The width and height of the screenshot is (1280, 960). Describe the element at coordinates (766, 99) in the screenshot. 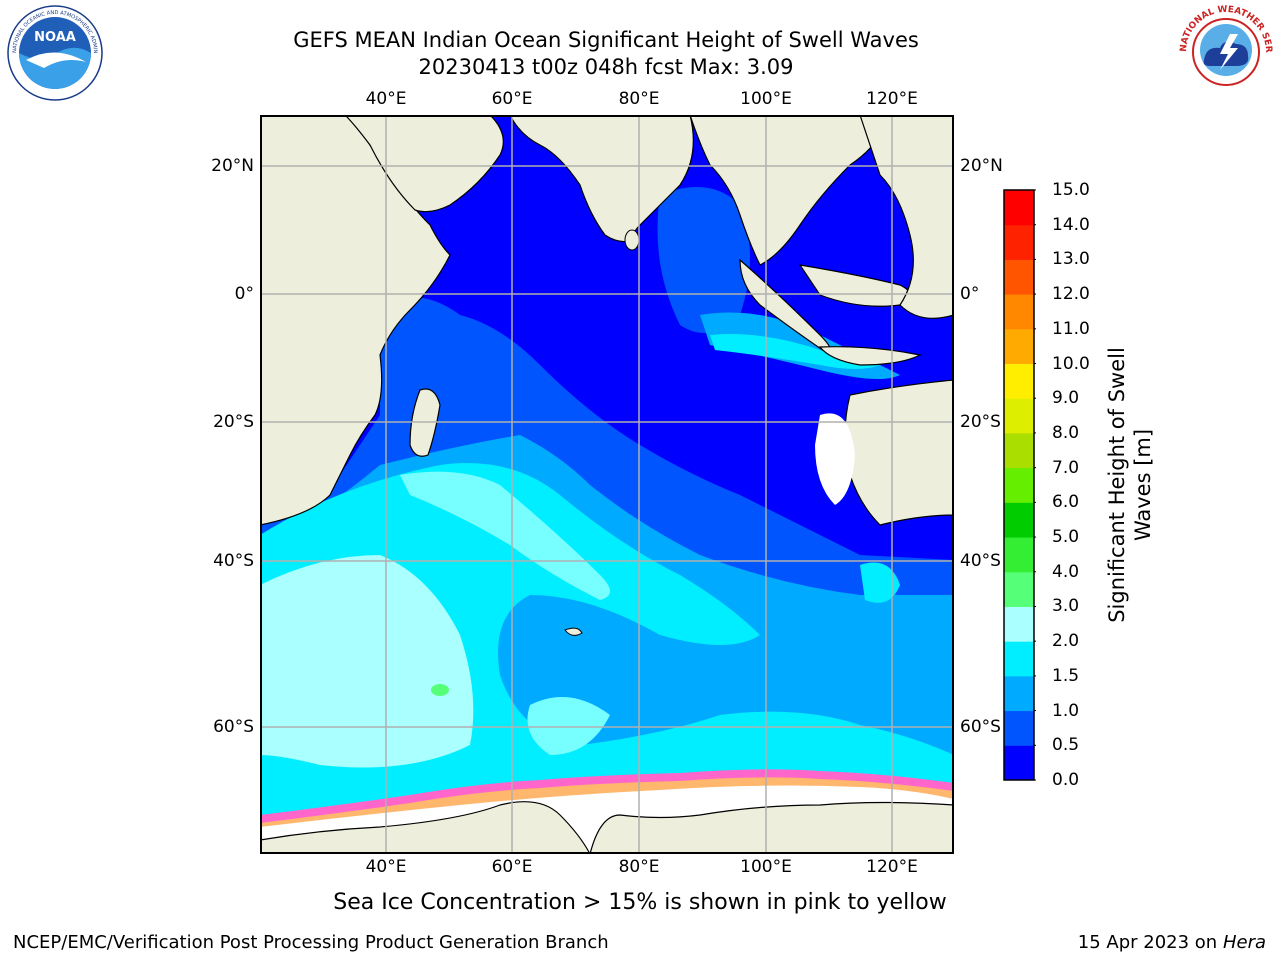

I see `lon-label-top-100e: 100°E` at that location.